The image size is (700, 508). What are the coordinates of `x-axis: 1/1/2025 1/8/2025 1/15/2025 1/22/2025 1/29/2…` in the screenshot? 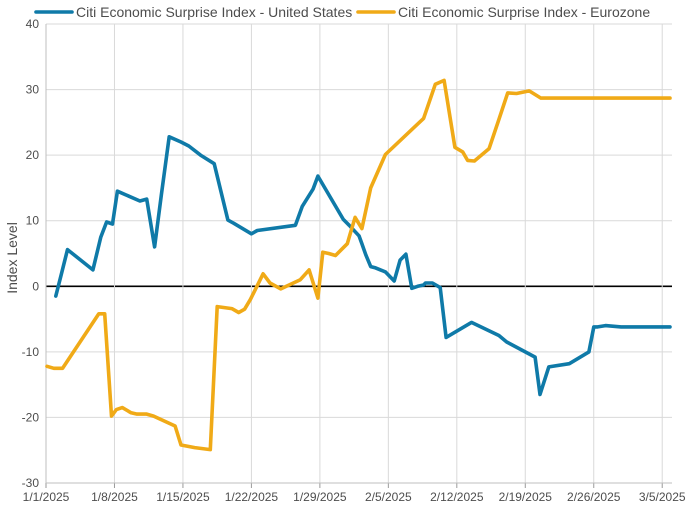 It's located at (354, 493).